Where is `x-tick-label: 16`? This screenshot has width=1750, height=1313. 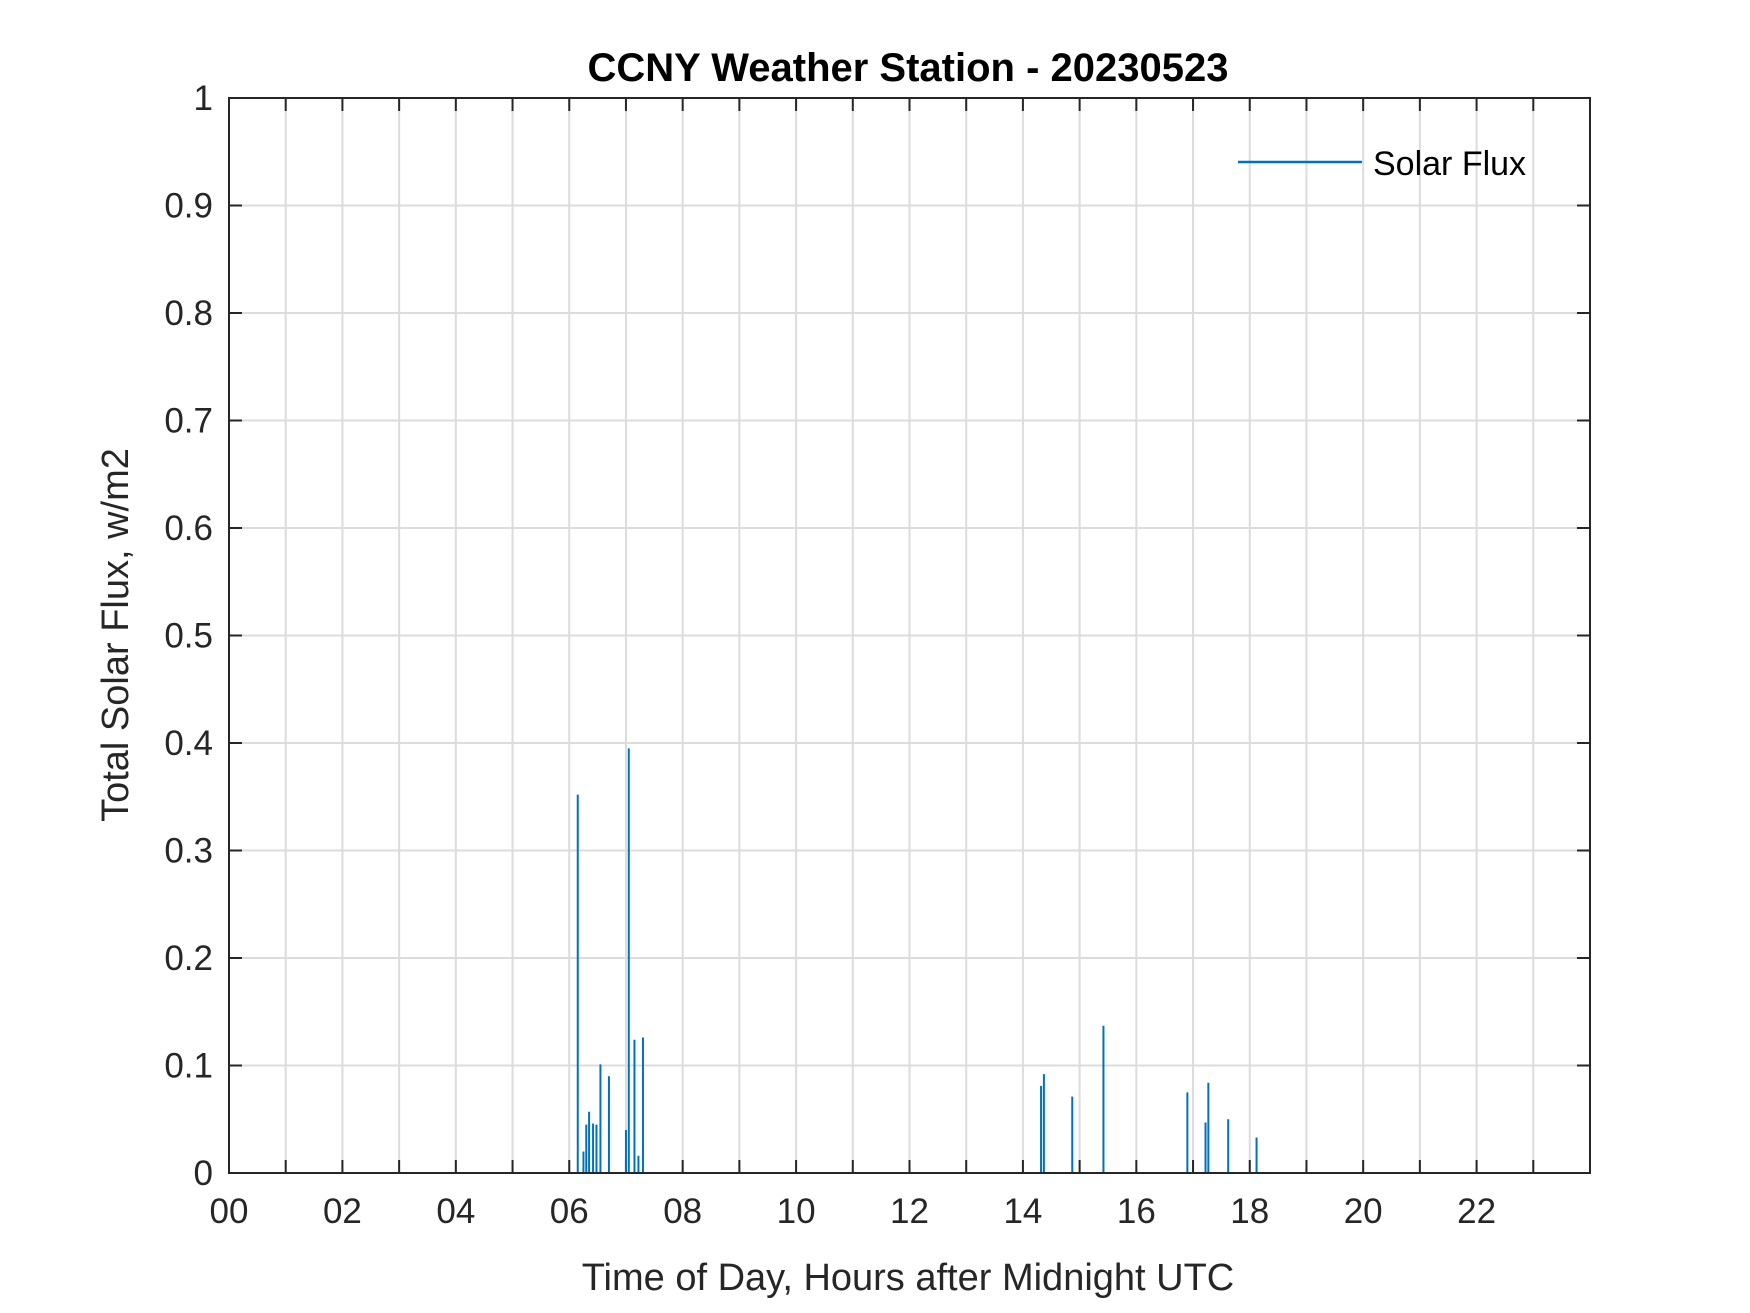 x-tick-label: 16 is located at coordinates (1136, 1211).